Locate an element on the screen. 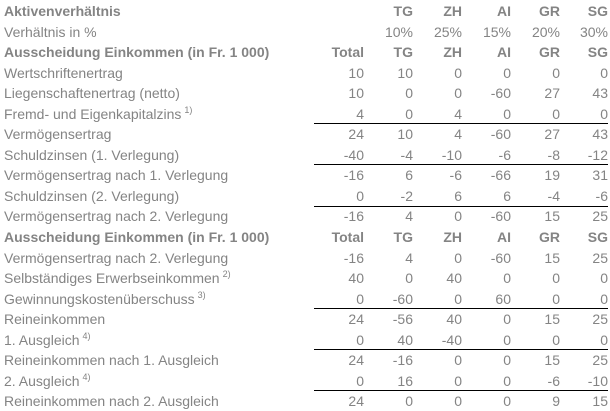 Image resolution: width=610 pixels, height=411 pixels. row-label-text: Verhältnis in % is located at coordinates (50, 31).